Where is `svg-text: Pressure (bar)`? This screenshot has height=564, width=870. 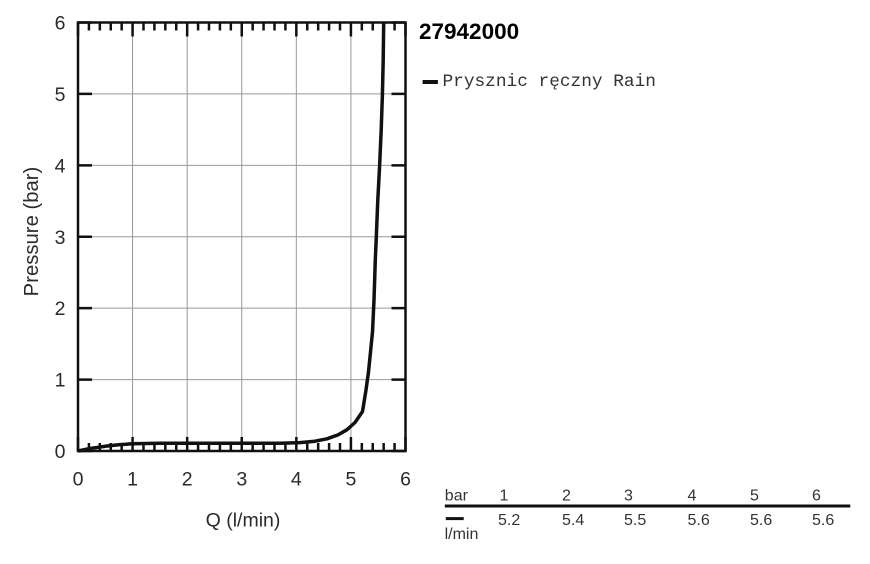 svg-text: Pressure (bar) is located at coordinates (32, 232).